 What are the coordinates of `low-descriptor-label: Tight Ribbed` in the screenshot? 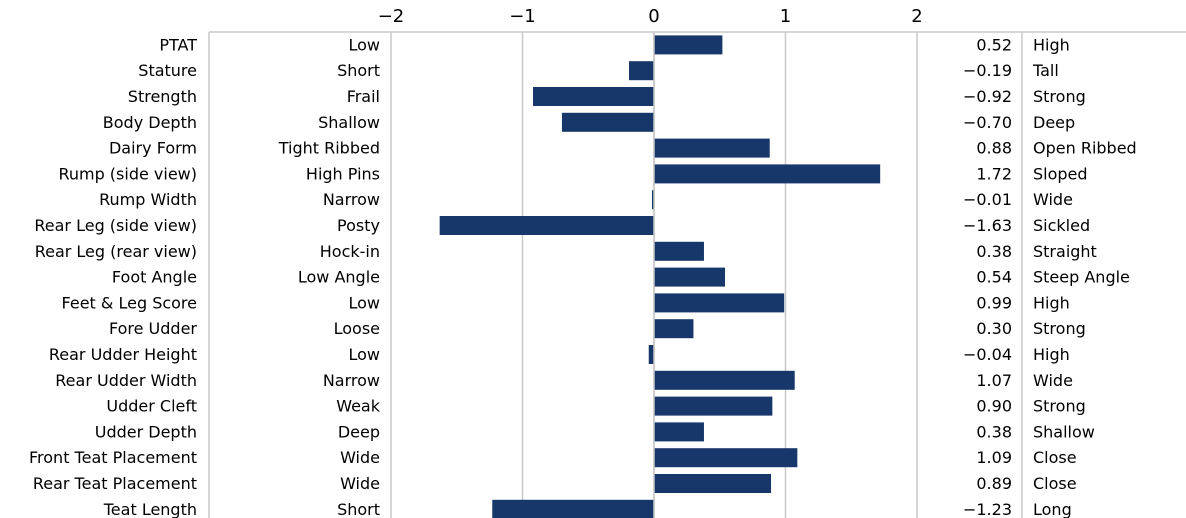 It's located at (329, 148).